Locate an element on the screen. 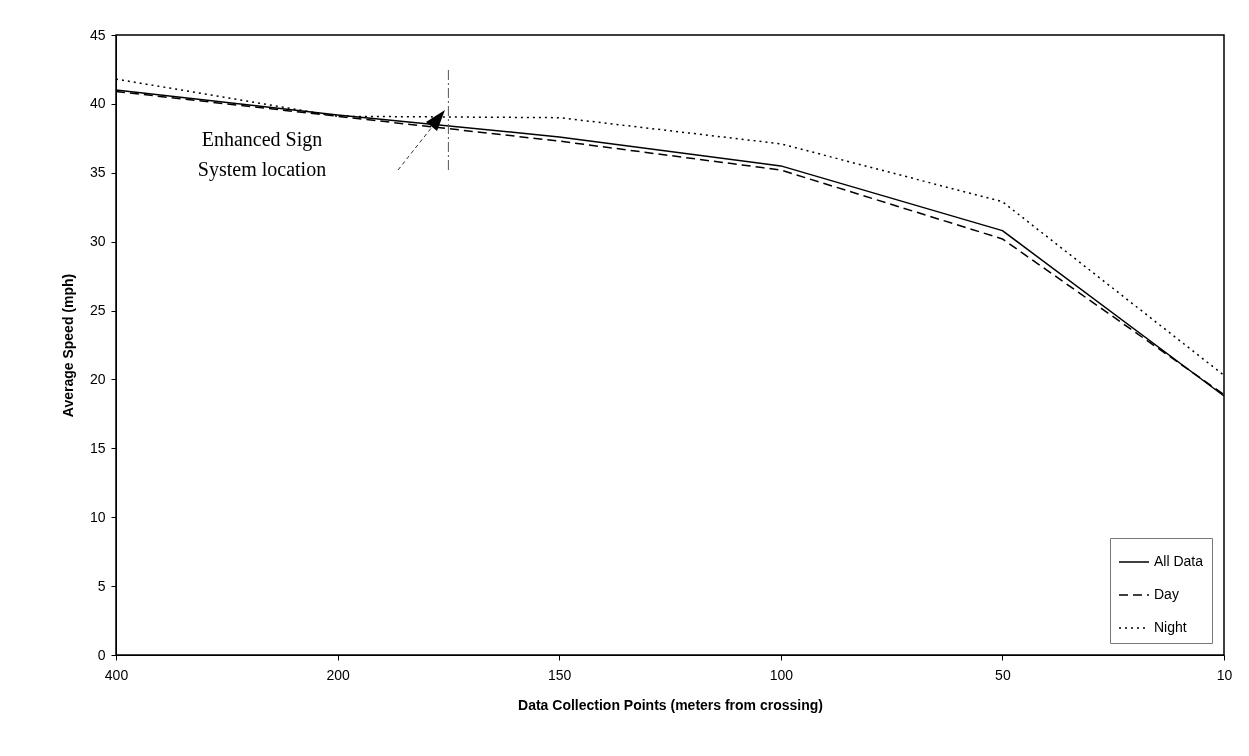  x-axis-title: Data Collection Points (meters from crossing) is located at coordinates (670, 704).